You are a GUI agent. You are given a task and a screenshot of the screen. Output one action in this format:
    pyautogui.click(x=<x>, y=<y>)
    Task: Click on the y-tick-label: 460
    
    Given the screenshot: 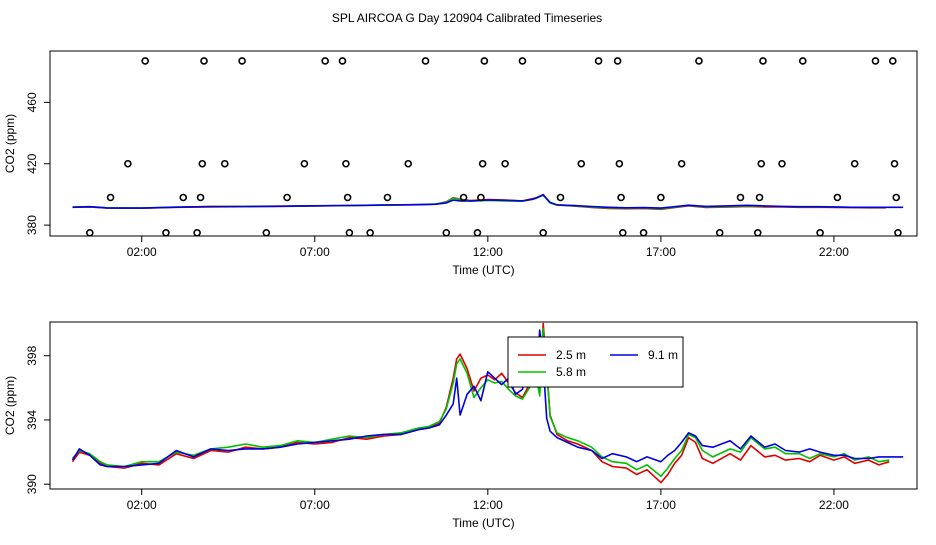 What is the action you would take?
    pyautogui.click(x=32, y=102)
    